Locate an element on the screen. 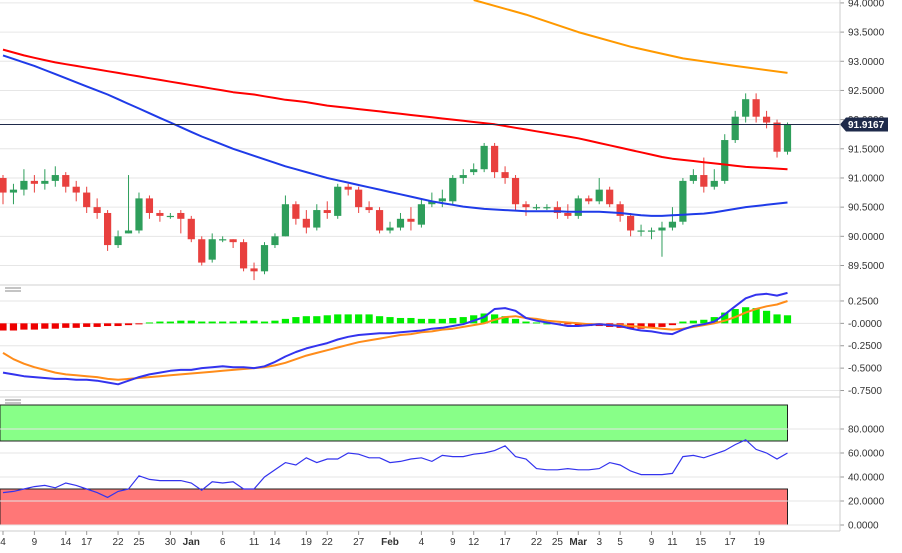 This screenshot has width=902, height=553. current-price-tag: 91.9167 is located at coordinates (864, 124).